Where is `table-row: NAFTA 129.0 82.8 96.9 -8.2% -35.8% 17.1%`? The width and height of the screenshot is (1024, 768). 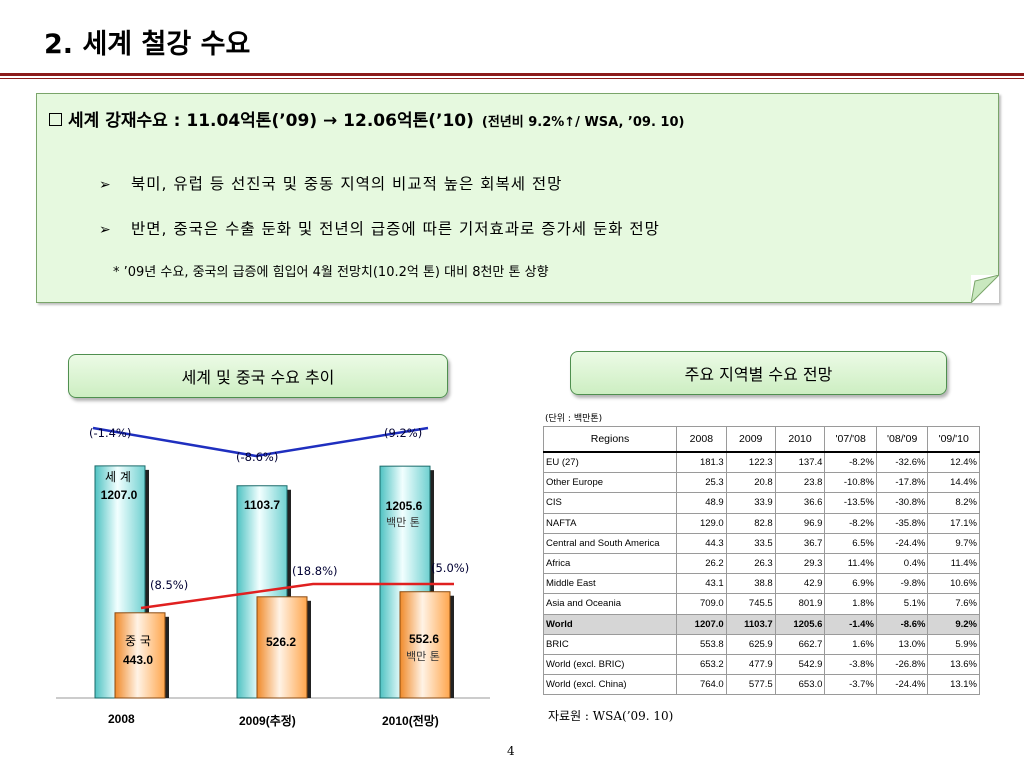
table-row: NAFTA 129.0 82.8 96.9 -8.2% -35.8% 17.1% is located at coordinates (762, 523).